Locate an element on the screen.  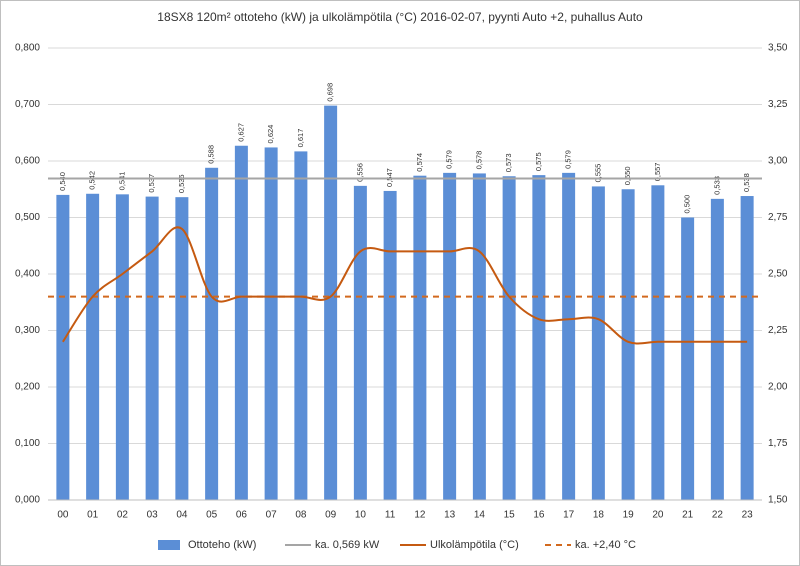
x-tick-label: 18 is located at coordinates (599, 515).